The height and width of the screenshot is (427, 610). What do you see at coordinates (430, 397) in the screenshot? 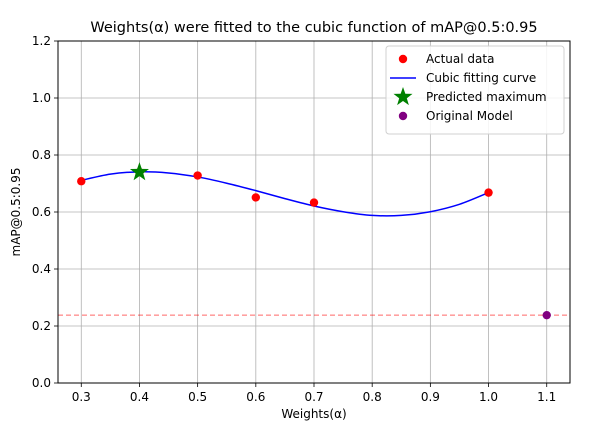
I see `x-tick-label: 0.9` at bounding box center [430, 397].